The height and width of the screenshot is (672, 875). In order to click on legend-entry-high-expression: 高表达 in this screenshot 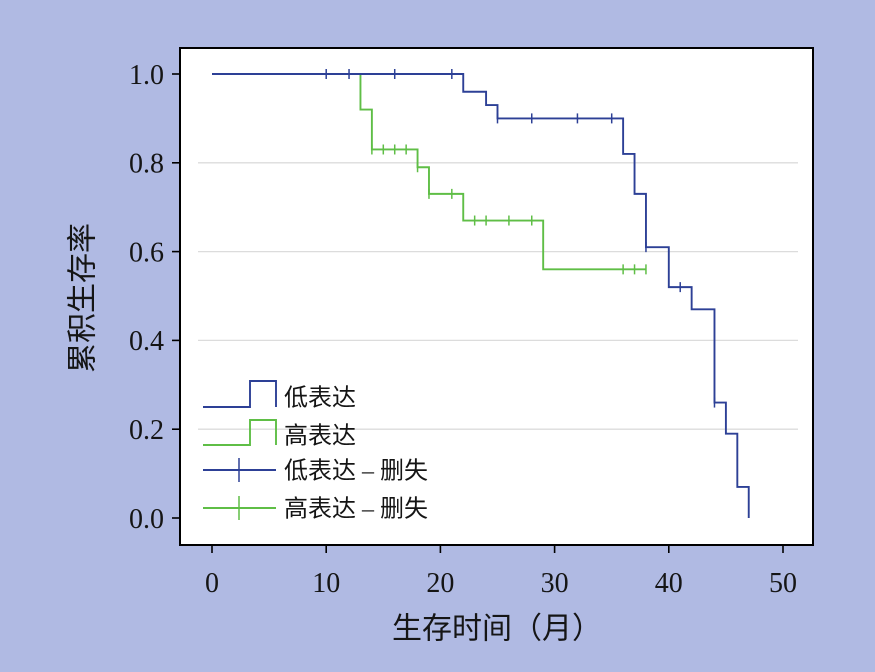, I will do `click(279, 434)`.